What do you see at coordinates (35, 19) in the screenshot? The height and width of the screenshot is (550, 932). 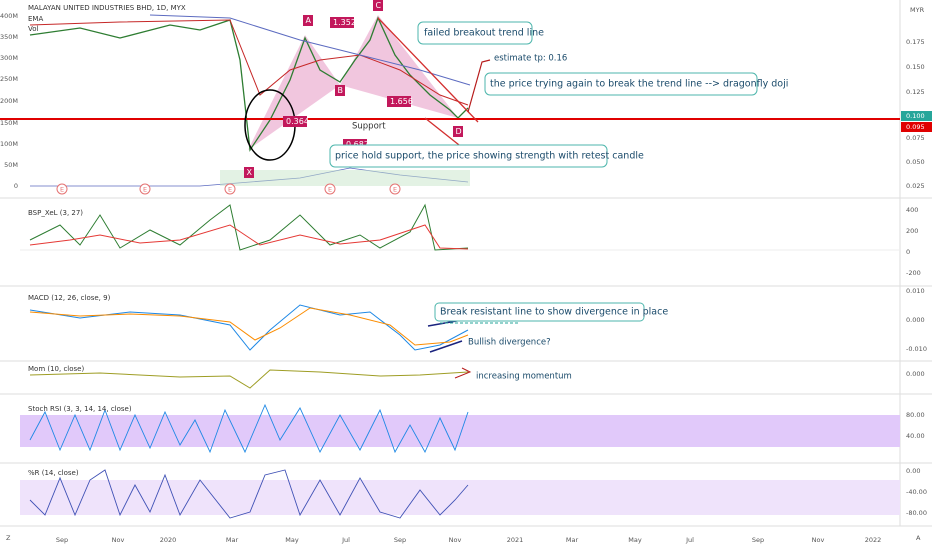 I see `ema-label: EMA` at bounding box center [35, 19].